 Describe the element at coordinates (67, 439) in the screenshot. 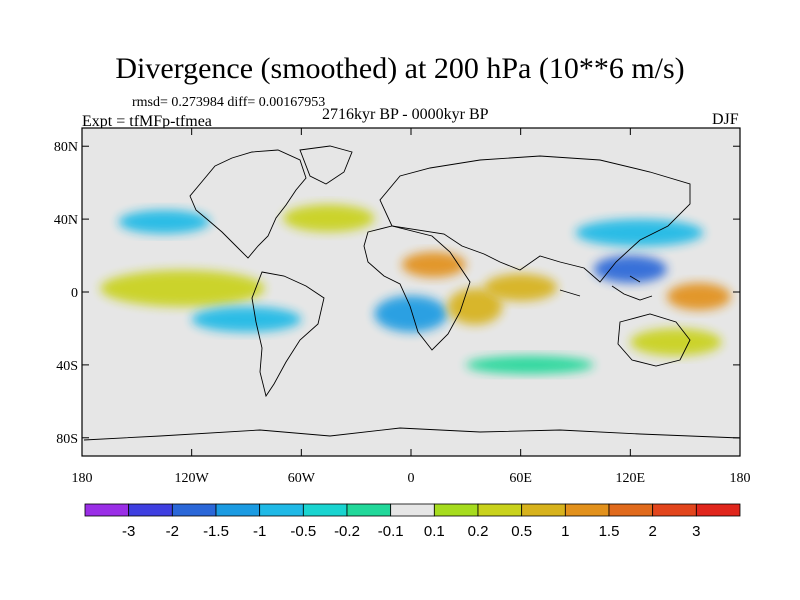

I see `y-tick-label: 80S` at that location.